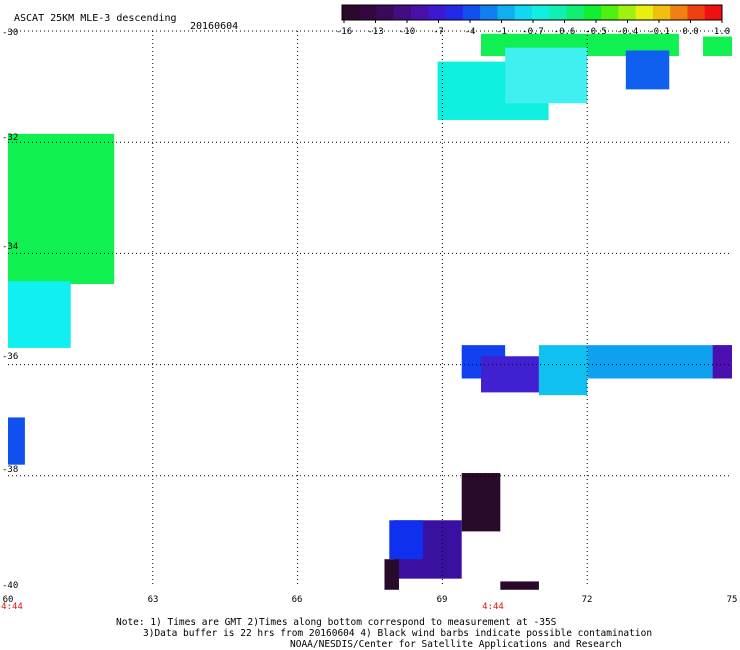 The height and width of the screenshot is (650, 740). What do you see at coordinates (407, 32) in the screenshot?
I see `colorbar-tick-label: -10` at bounding box center [407, 32].